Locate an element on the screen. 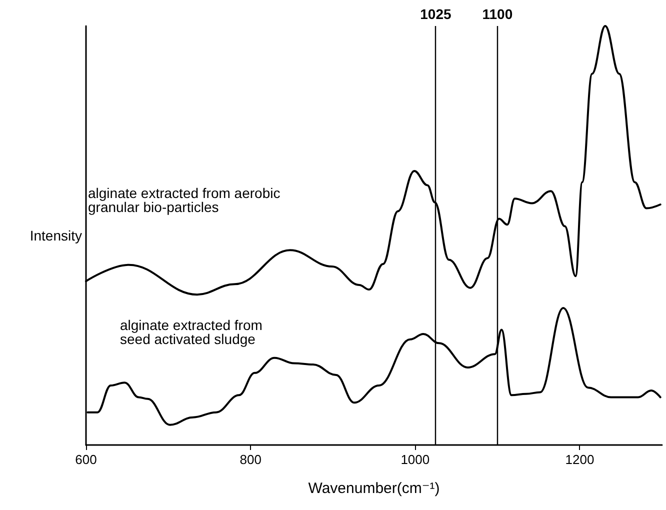 Image resolution: width=666 pixels, height=510 pixels. series-label: alginate extracted from seed activated sludge is located at coordinates (193, 332).